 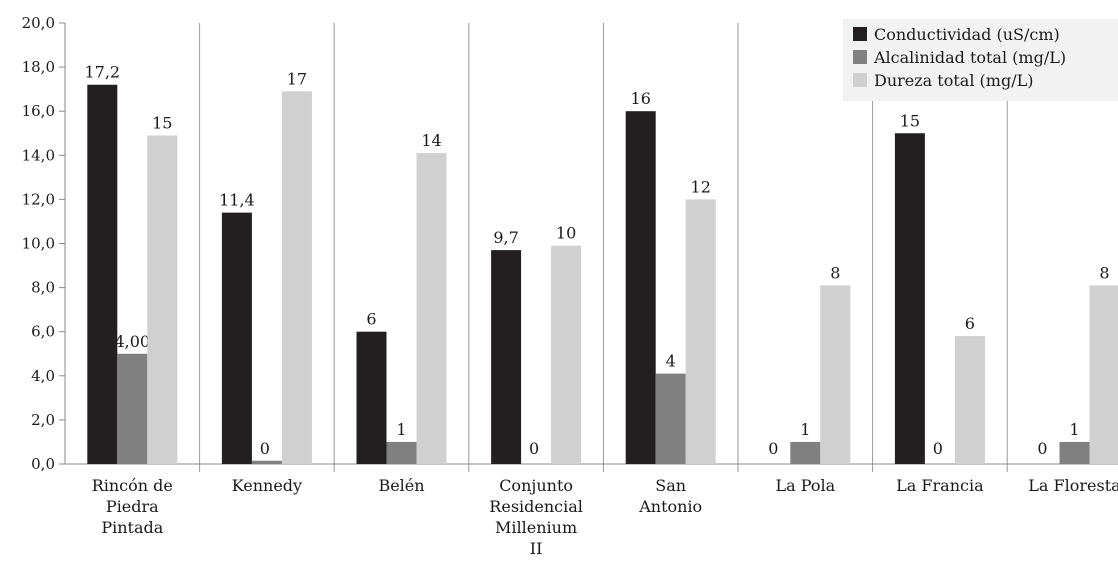 I want to click on category-label: Millenium, so click(x=536, y=527).